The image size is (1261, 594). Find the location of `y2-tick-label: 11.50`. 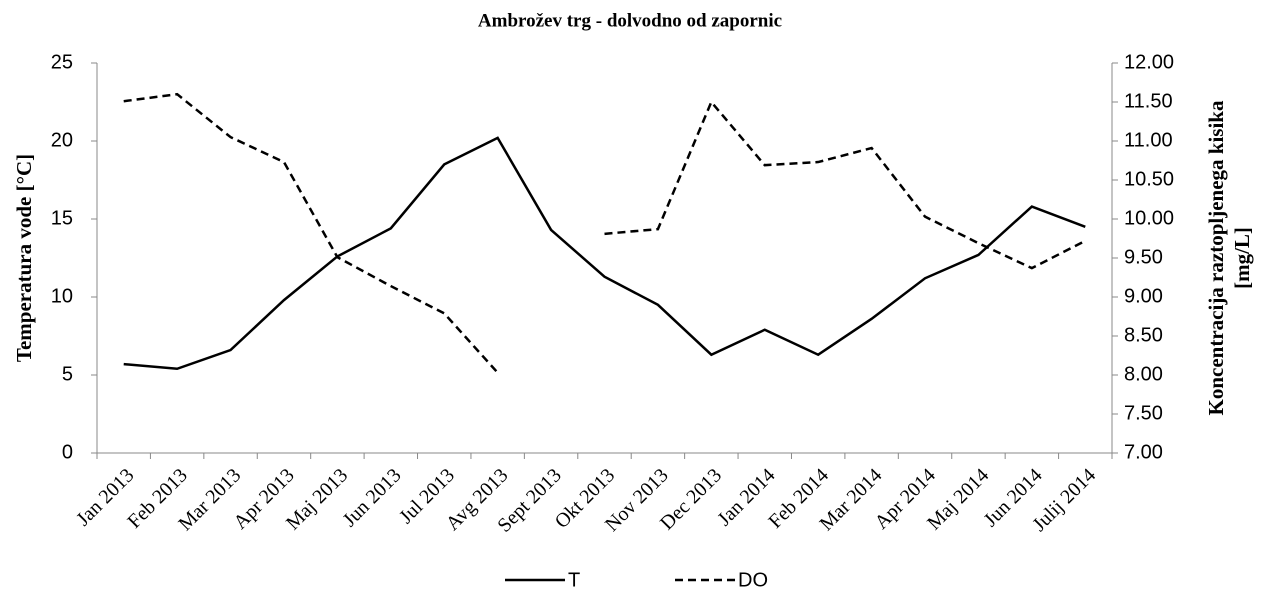

y2-tick-label: 11.50 is located at coordinates (1148, 101).